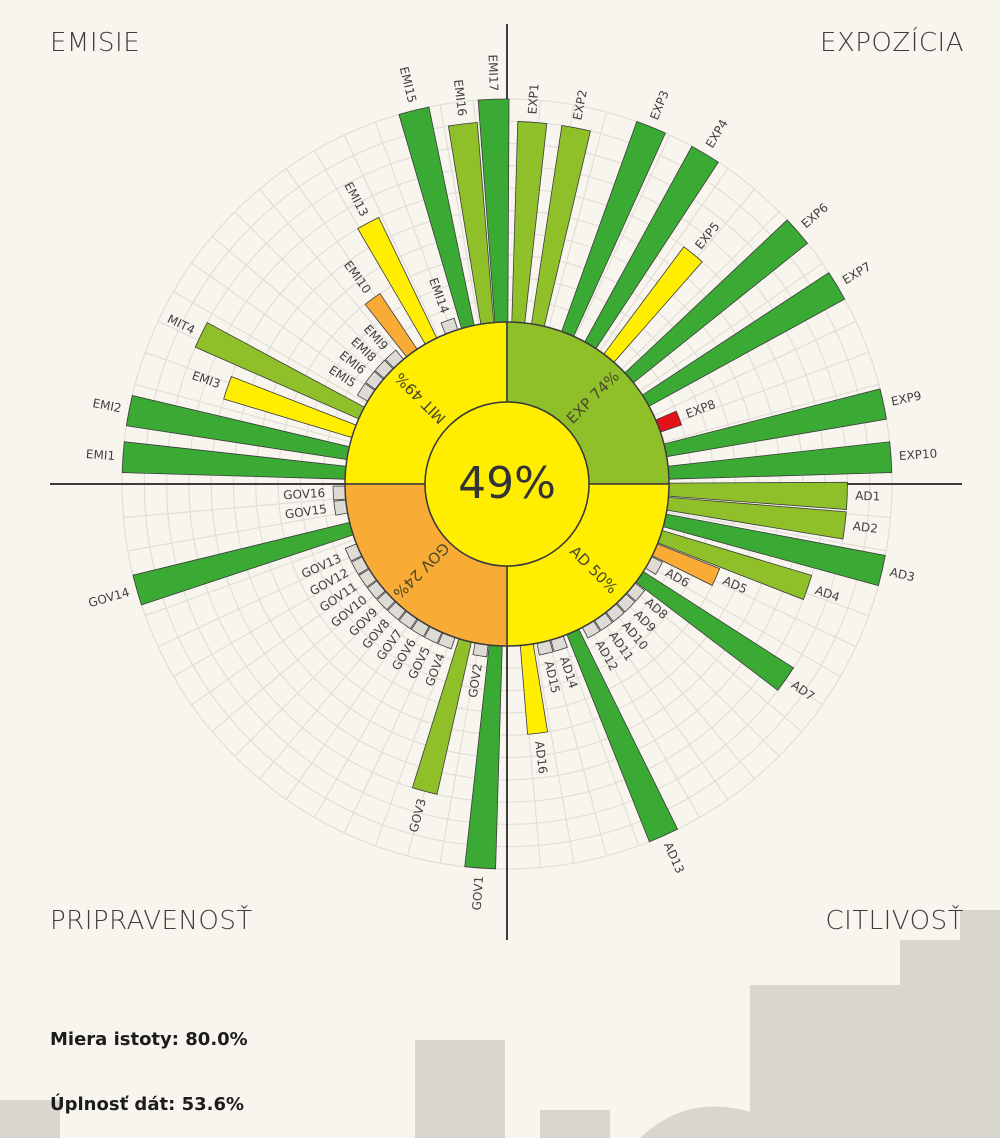 The width and height of the screenshot is (1000, 1138). I want to click on chart-center: MIT 49% EXP 74%AD 50%GOV 24%49%, so click(507, 484).